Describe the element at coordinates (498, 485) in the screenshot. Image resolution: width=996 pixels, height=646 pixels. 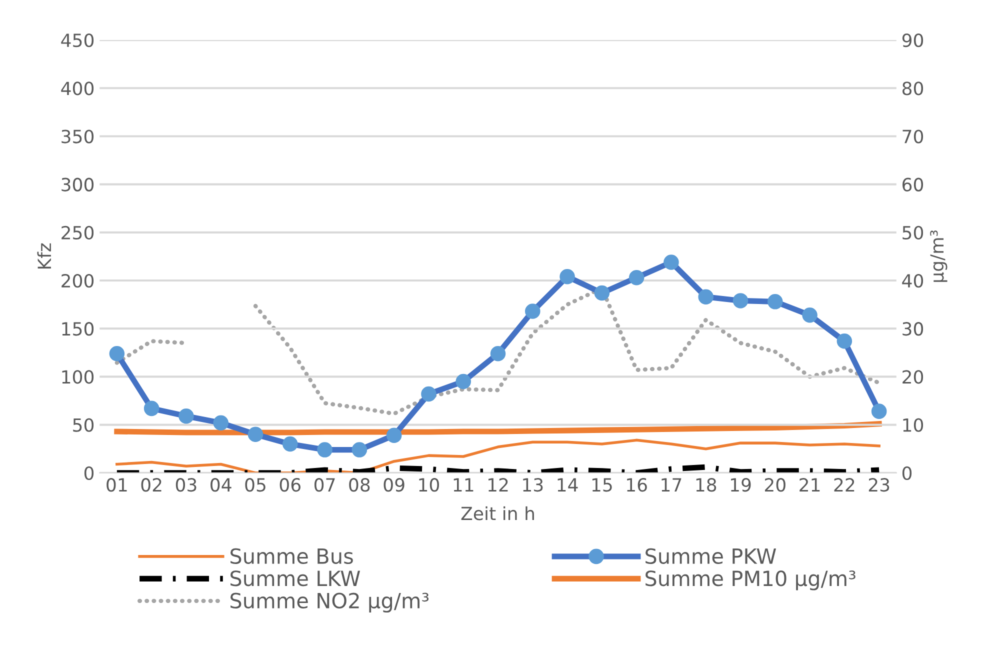
I see `x-tick-label: 12` at that location.